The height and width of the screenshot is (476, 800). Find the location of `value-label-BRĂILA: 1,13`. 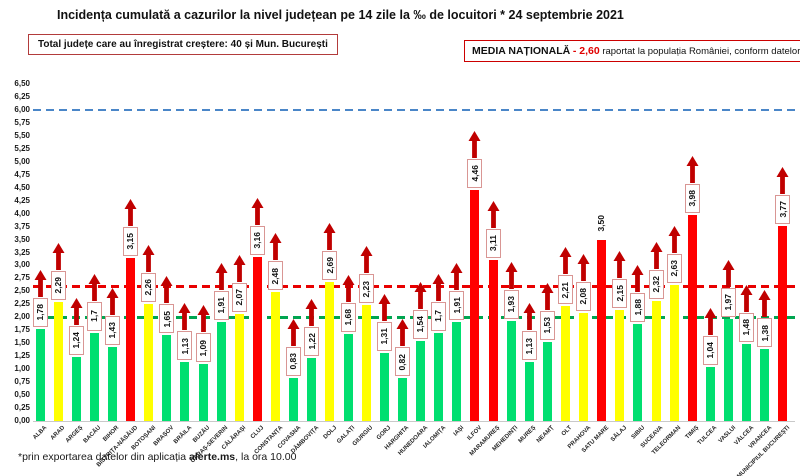

value-label-BRĂILA: 1,13 is located at coordinates (185, 346).